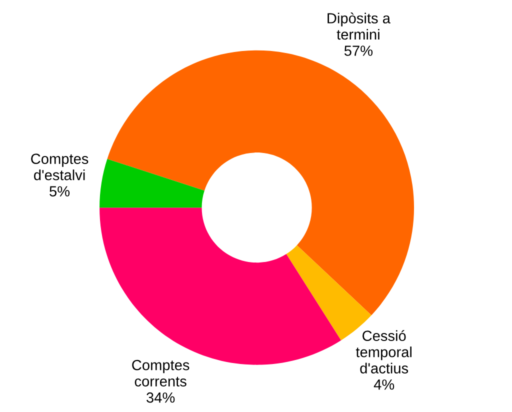  What do you see at coordinates (384, 352) in the screenshot?
I see `slice-label: Cessió temporal d'actius` at bounding box center [384, 352].